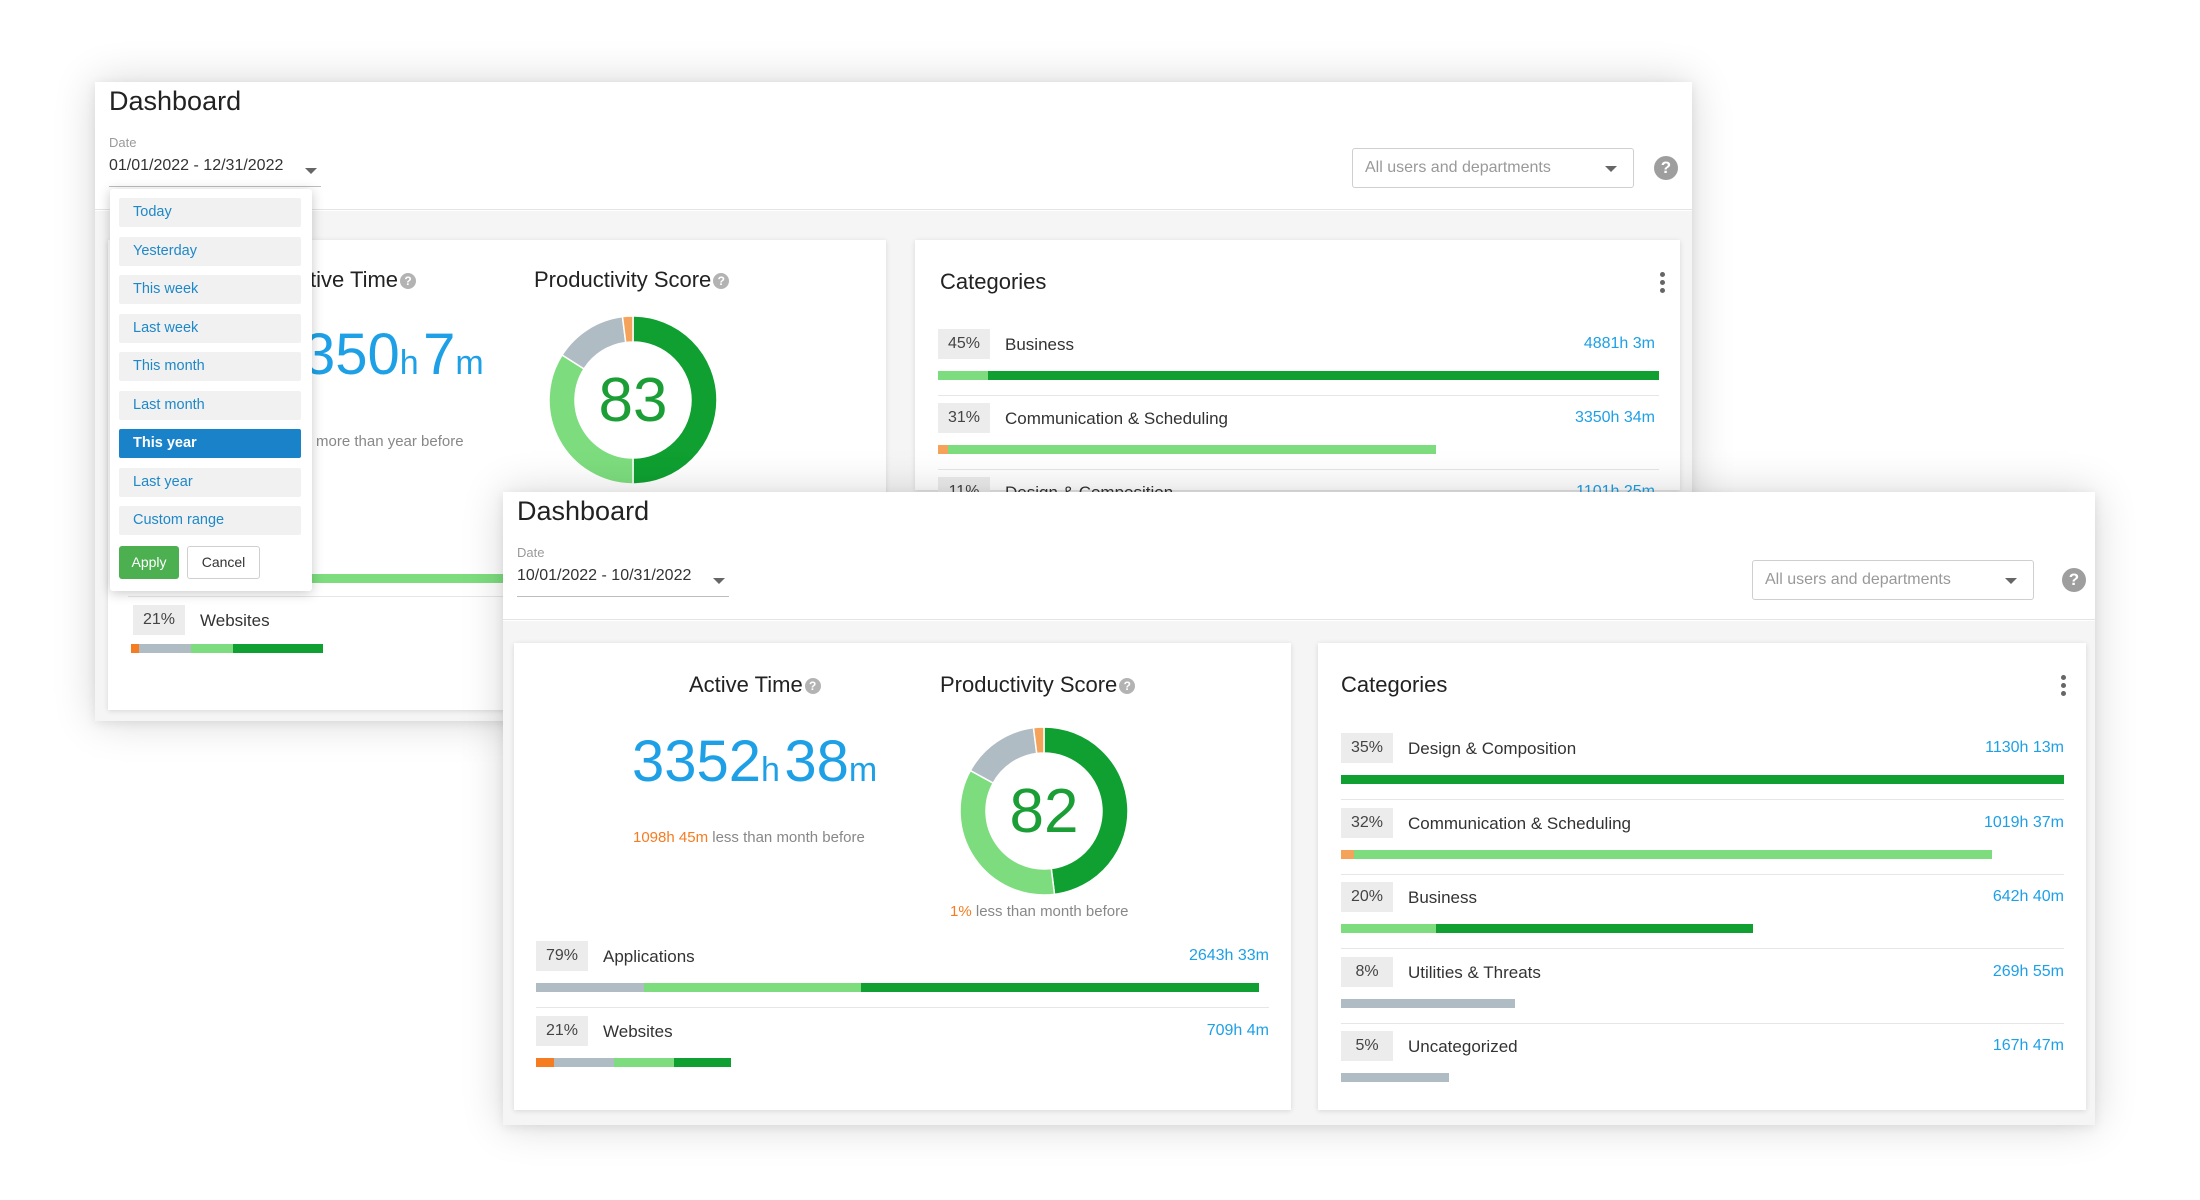 This screenshot has width=2200, height=1200. What do you see at coordinates (2024, 747) in the screenshot?
I see `category-time: 1130h 13m` at bounding box center [2024, 747].